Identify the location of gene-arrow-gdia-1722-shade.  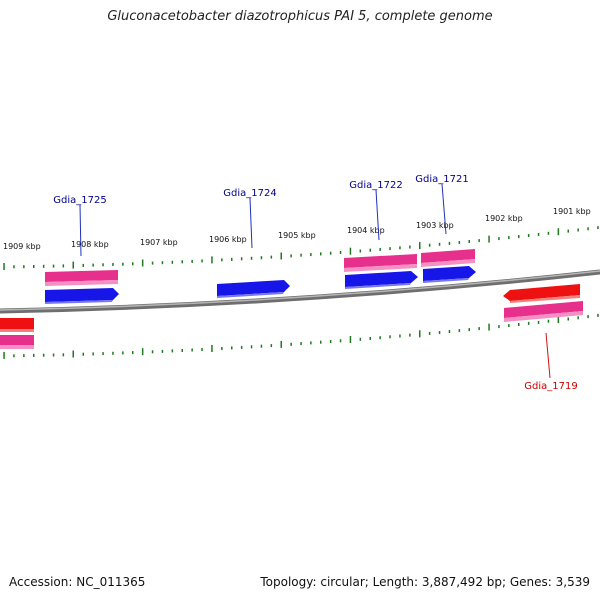
(378, 286).